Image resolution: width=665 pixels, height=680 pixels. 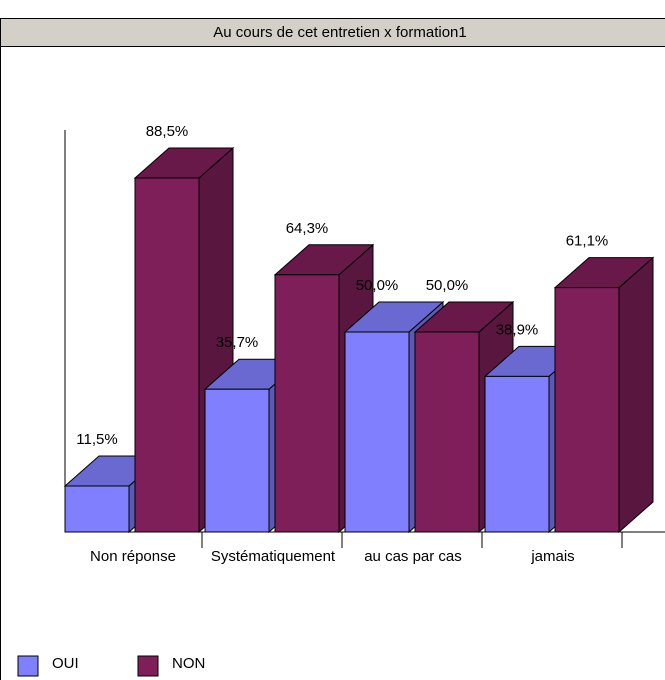 I want to click on value-label: 11,5%, so click(x=96, y=439).